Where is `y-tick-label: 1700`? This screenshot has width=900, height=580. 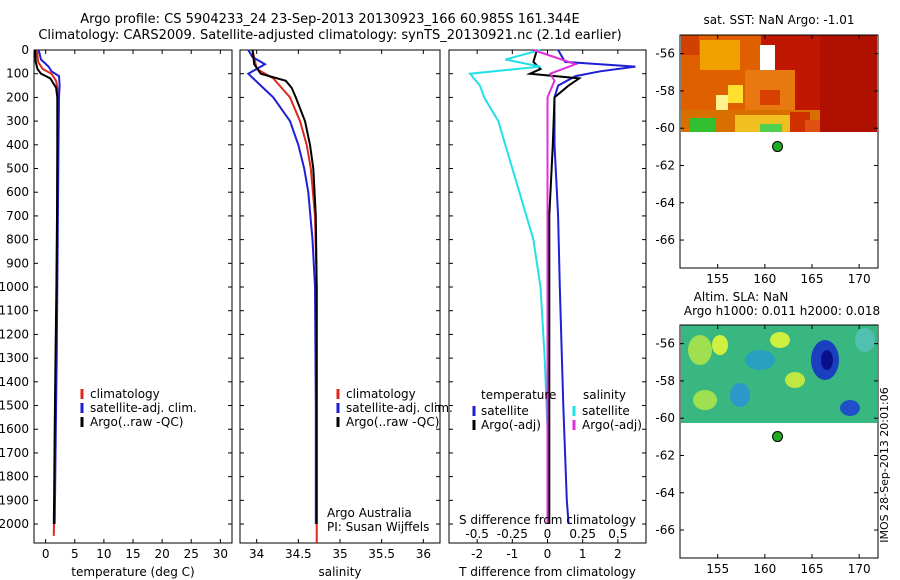
y-tick-label: 1700 is located at coordinates (14, 453).